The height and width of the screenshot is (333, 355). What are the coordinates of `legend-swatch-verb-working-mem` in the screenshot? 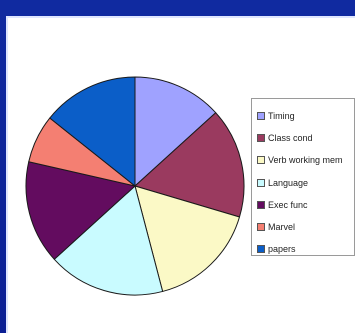 It's located at (261, 160).